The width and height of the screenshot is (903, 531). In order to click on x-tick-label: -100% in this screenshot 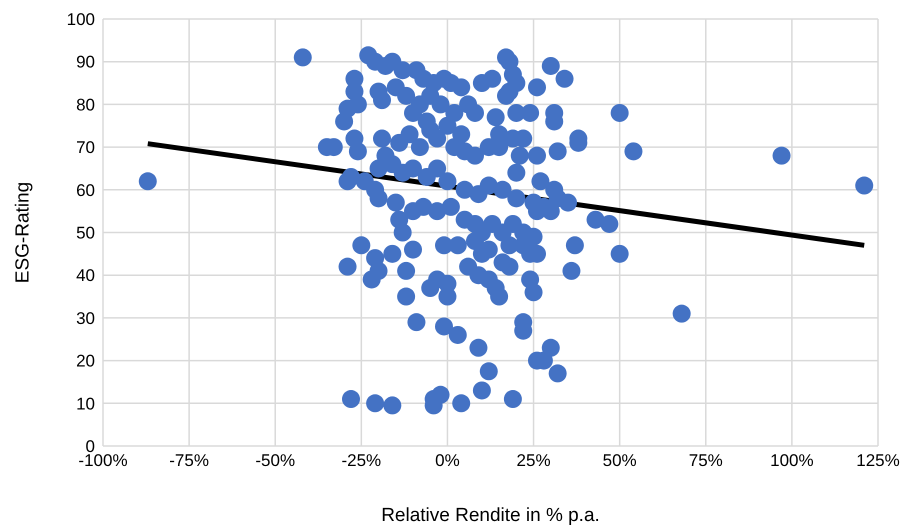, I will do `click(103, 460)`.